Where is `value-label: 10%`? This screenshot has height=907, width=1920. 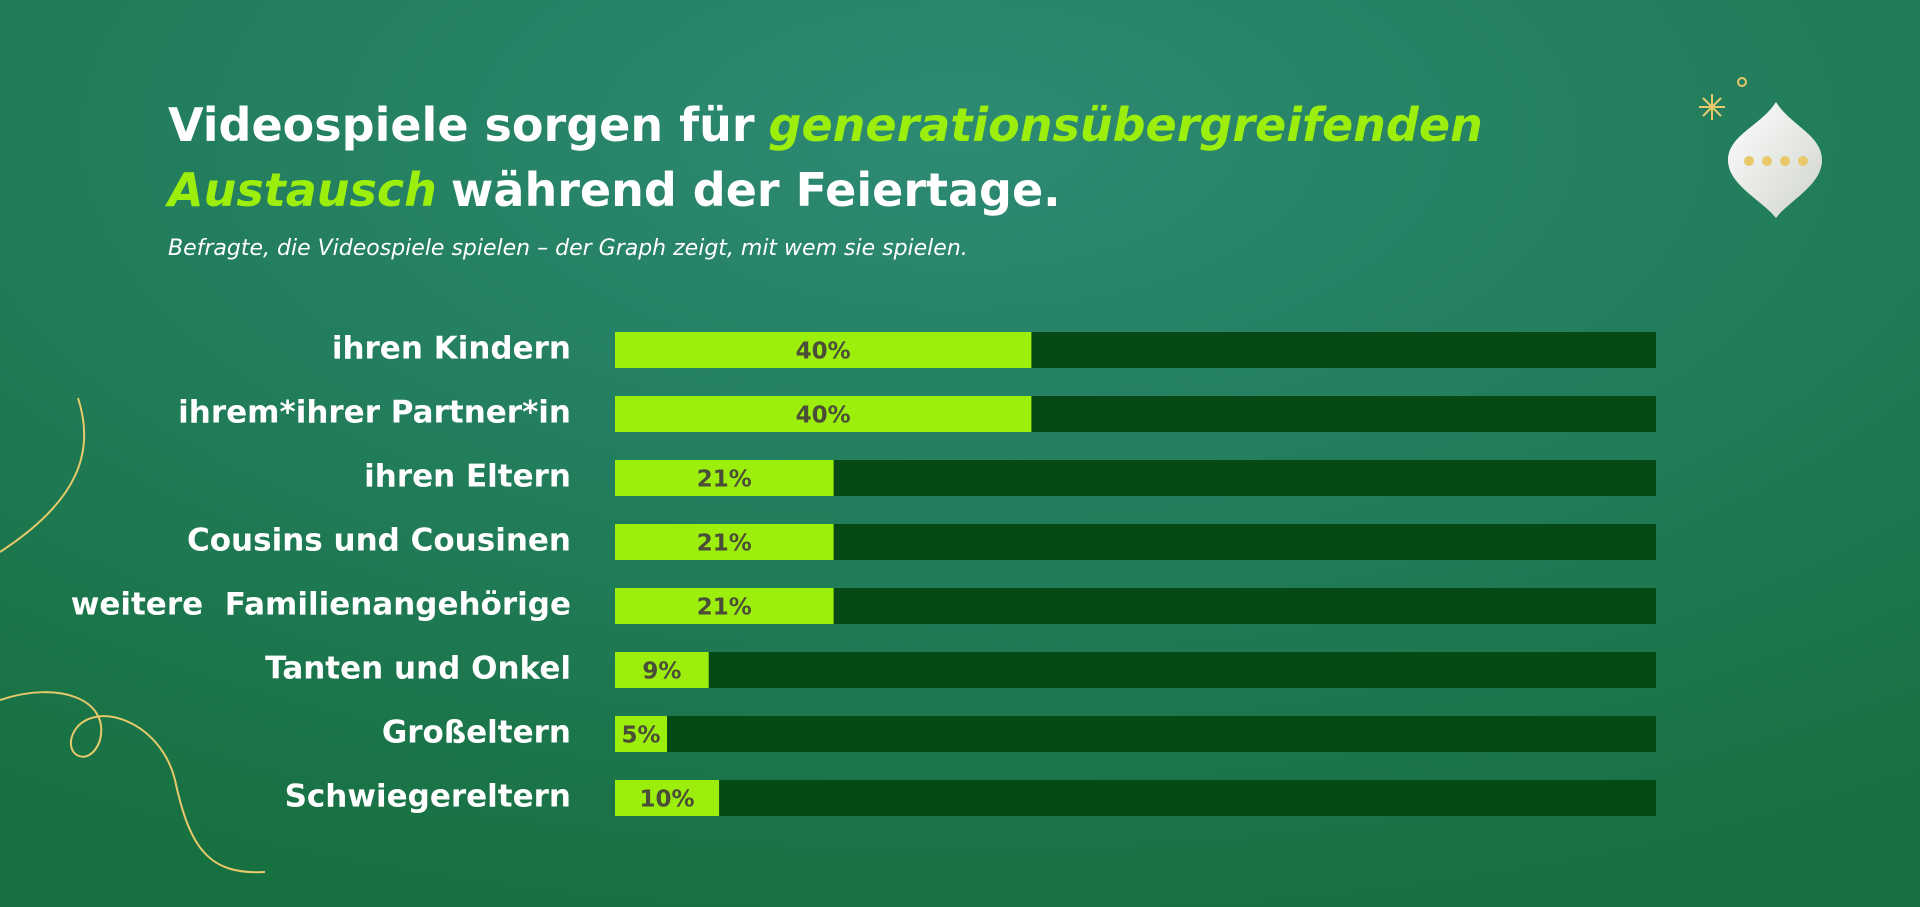
value-label: 10% is located at coordinates (667, 800).